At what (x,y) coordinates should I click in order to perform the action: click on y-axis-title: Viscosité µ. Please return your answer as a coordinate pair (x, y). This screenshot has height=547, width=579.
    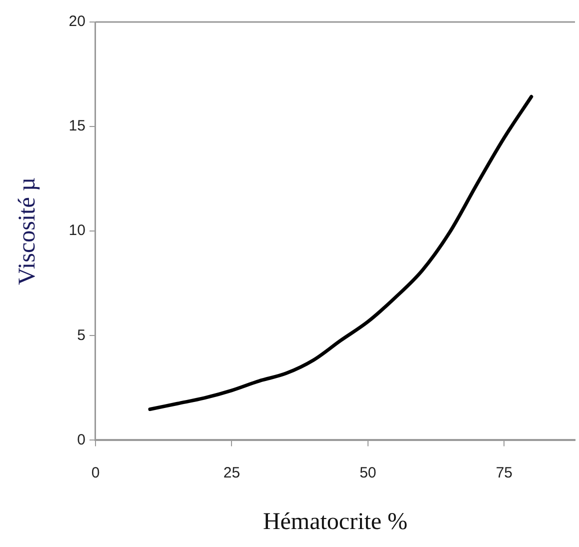
    Looking at the image, I should click on (27, 231).